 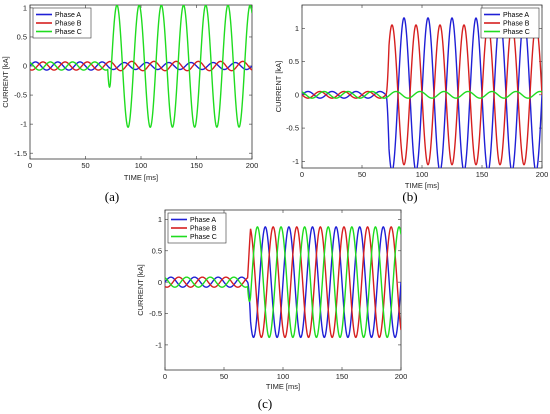 I want to click on y-tick-label: -1.5, so click(x=20, y=153).